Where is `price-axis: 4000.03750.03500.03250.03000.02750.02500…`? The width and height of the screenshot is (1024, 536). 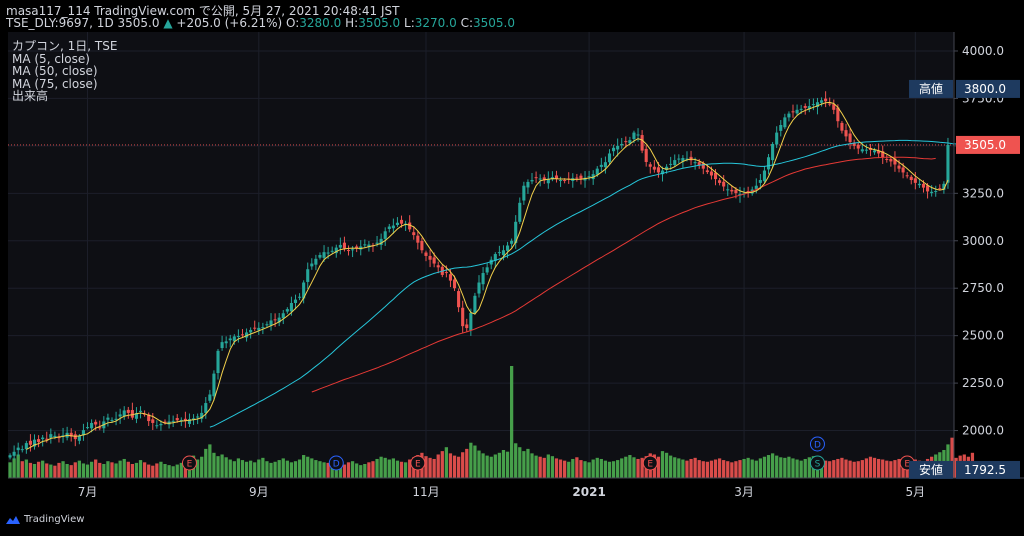 price-axis: 4000.03750.03500.03250.03000.02750.02500… is located at coordinates (979, 241).